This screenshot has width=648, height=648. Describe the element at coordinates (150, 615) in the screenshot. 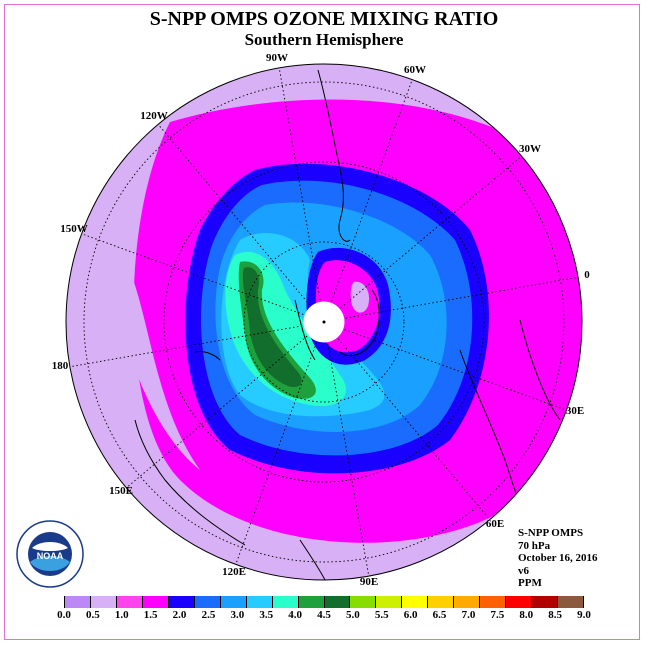

I see `legend-tick-label: 1.5` at that location.